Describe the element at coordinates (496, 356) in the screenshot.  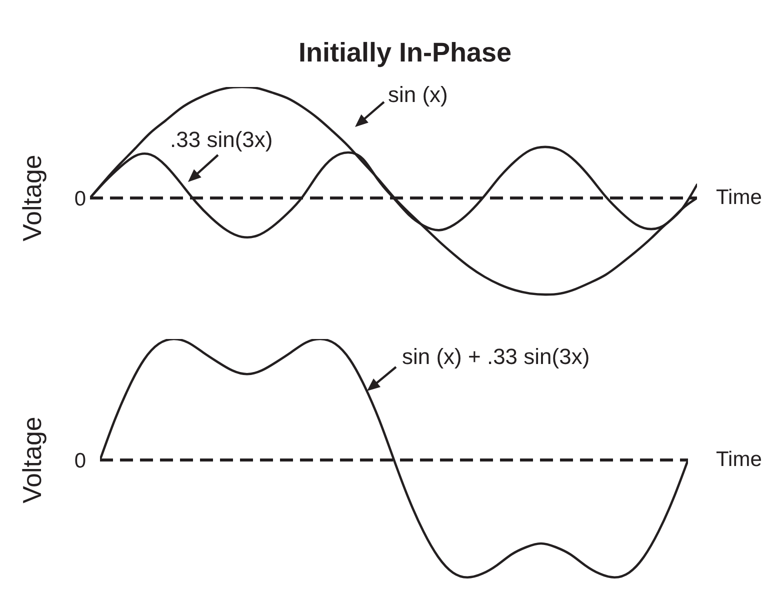
I see `series-label: sin (x) + .33 sin(3x)` at that location.